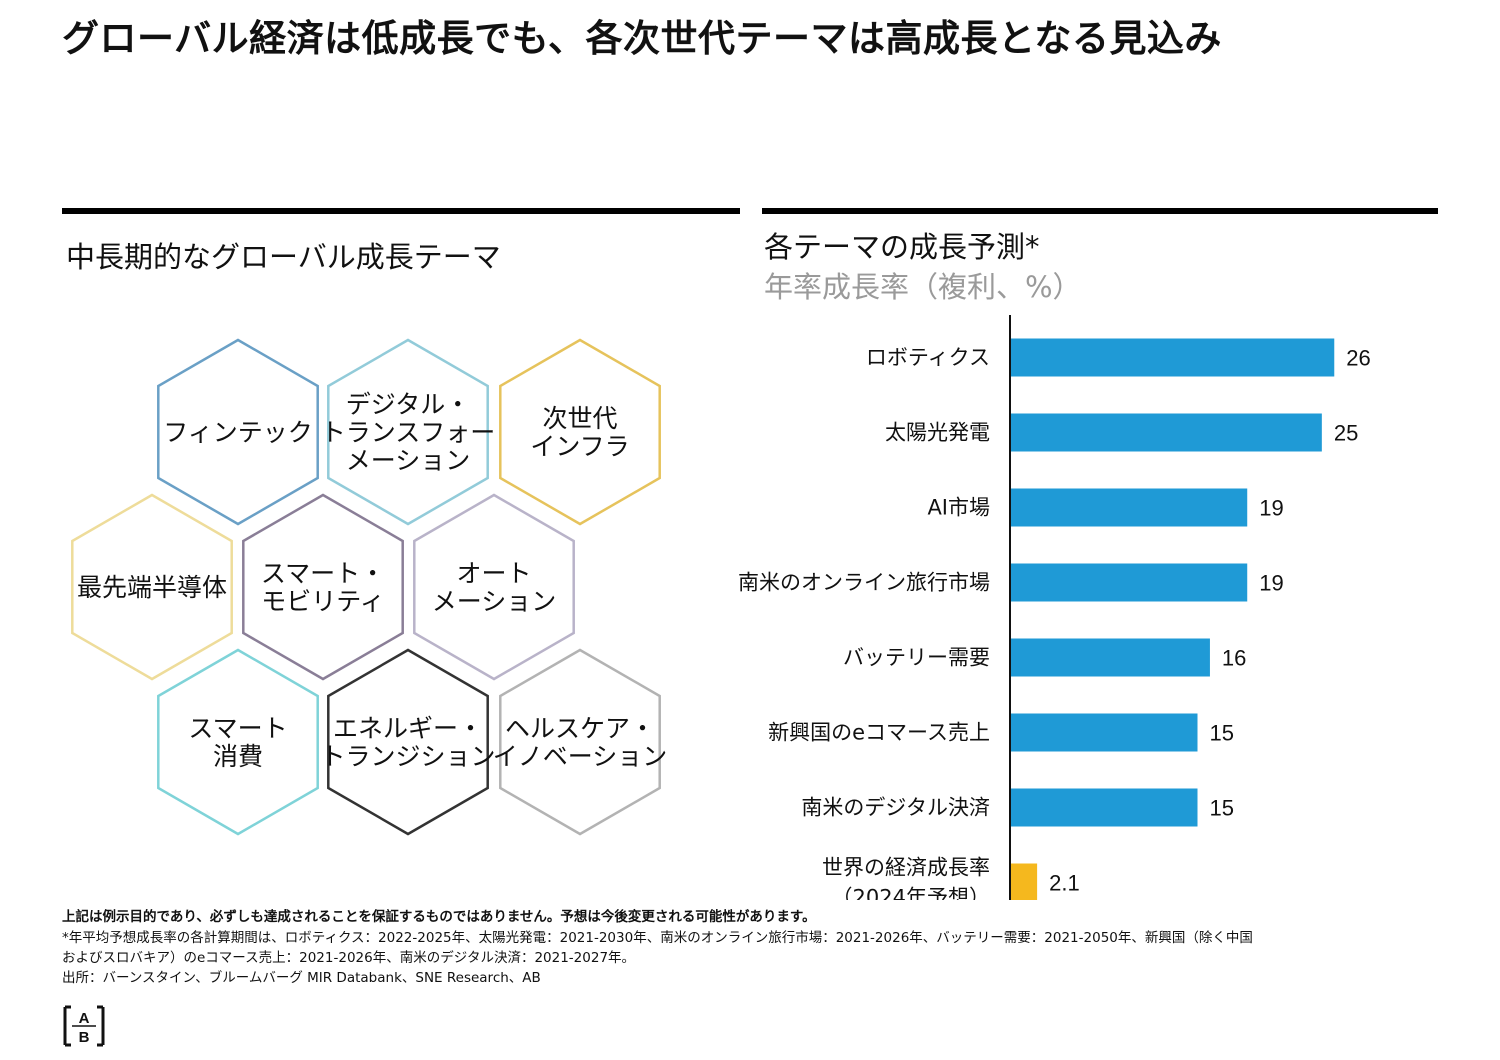 The height and width of the screenshot is (1060, 1500). I want to click on theme-hexagon: スマート・モビリティ, so click(323, 587).